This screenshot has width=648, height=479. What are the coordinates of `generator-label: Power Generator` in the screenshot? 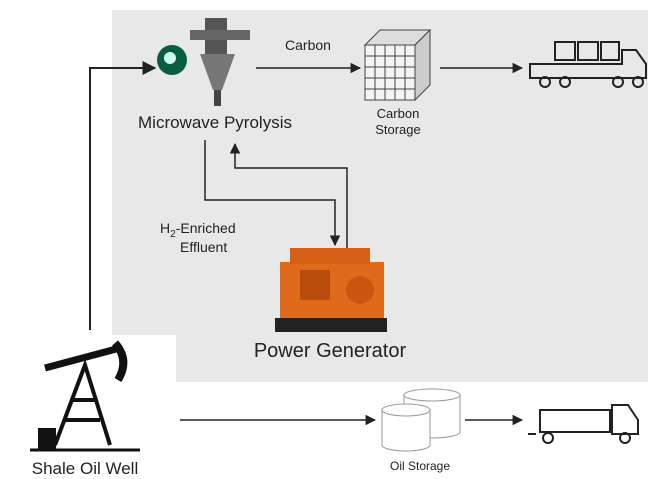 It's located at (330, 351).